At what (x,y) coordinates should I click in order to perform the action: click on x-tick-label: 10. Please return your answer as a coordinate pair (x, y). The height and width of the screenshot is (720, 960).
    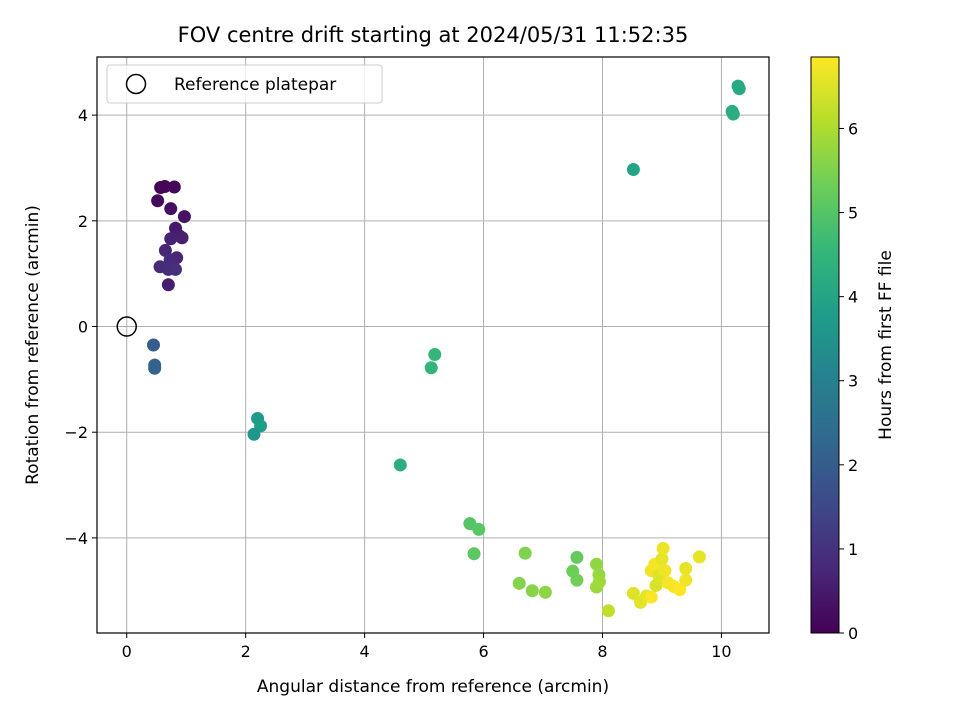
    Looking at the image, I should click on (721, 651).